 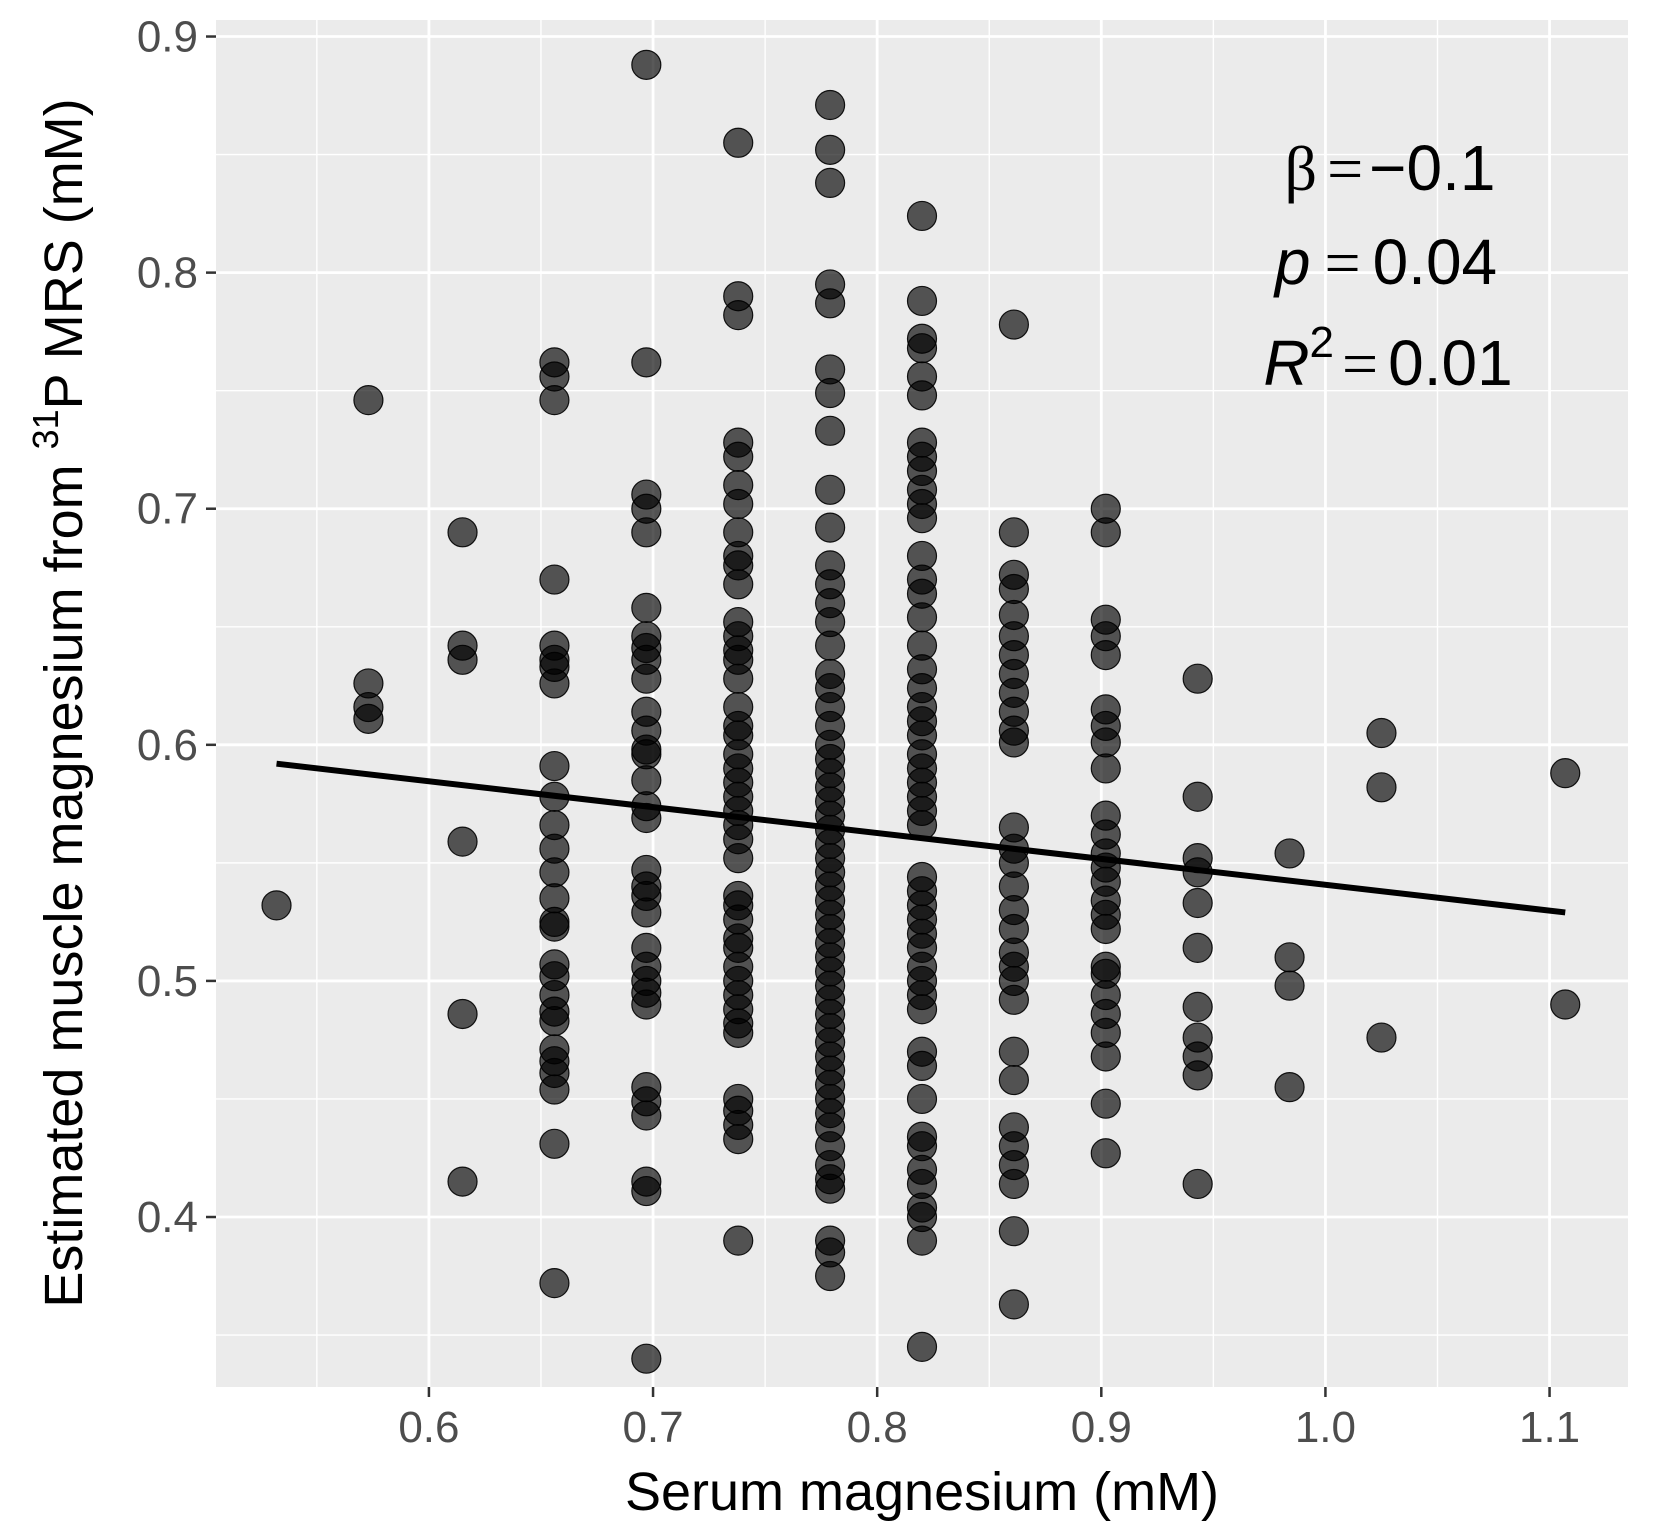 I want to click on y-tick-label: 0.6, so click(x=167, y=745).